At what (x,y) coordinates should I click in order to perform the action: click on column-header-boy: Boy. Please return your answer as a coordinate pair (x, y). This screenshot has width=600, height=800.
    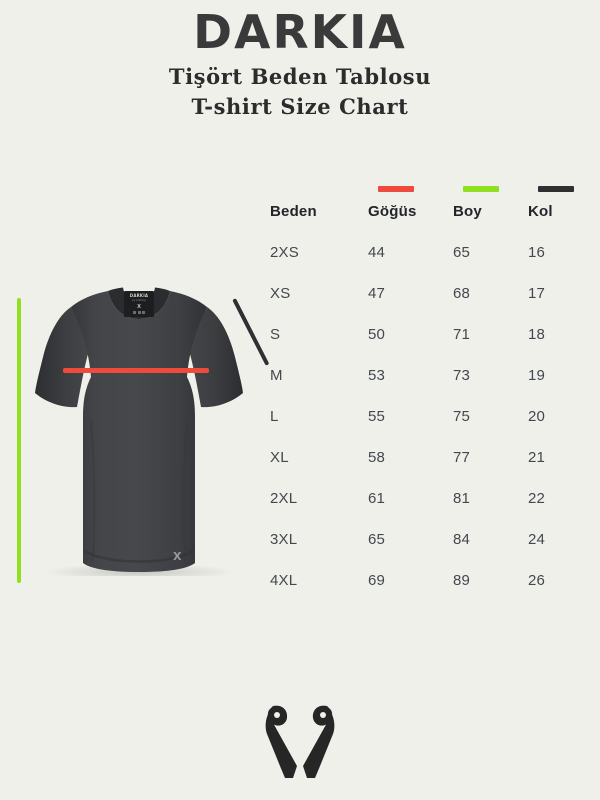
    Looking at the image, I should click on (467, 211).